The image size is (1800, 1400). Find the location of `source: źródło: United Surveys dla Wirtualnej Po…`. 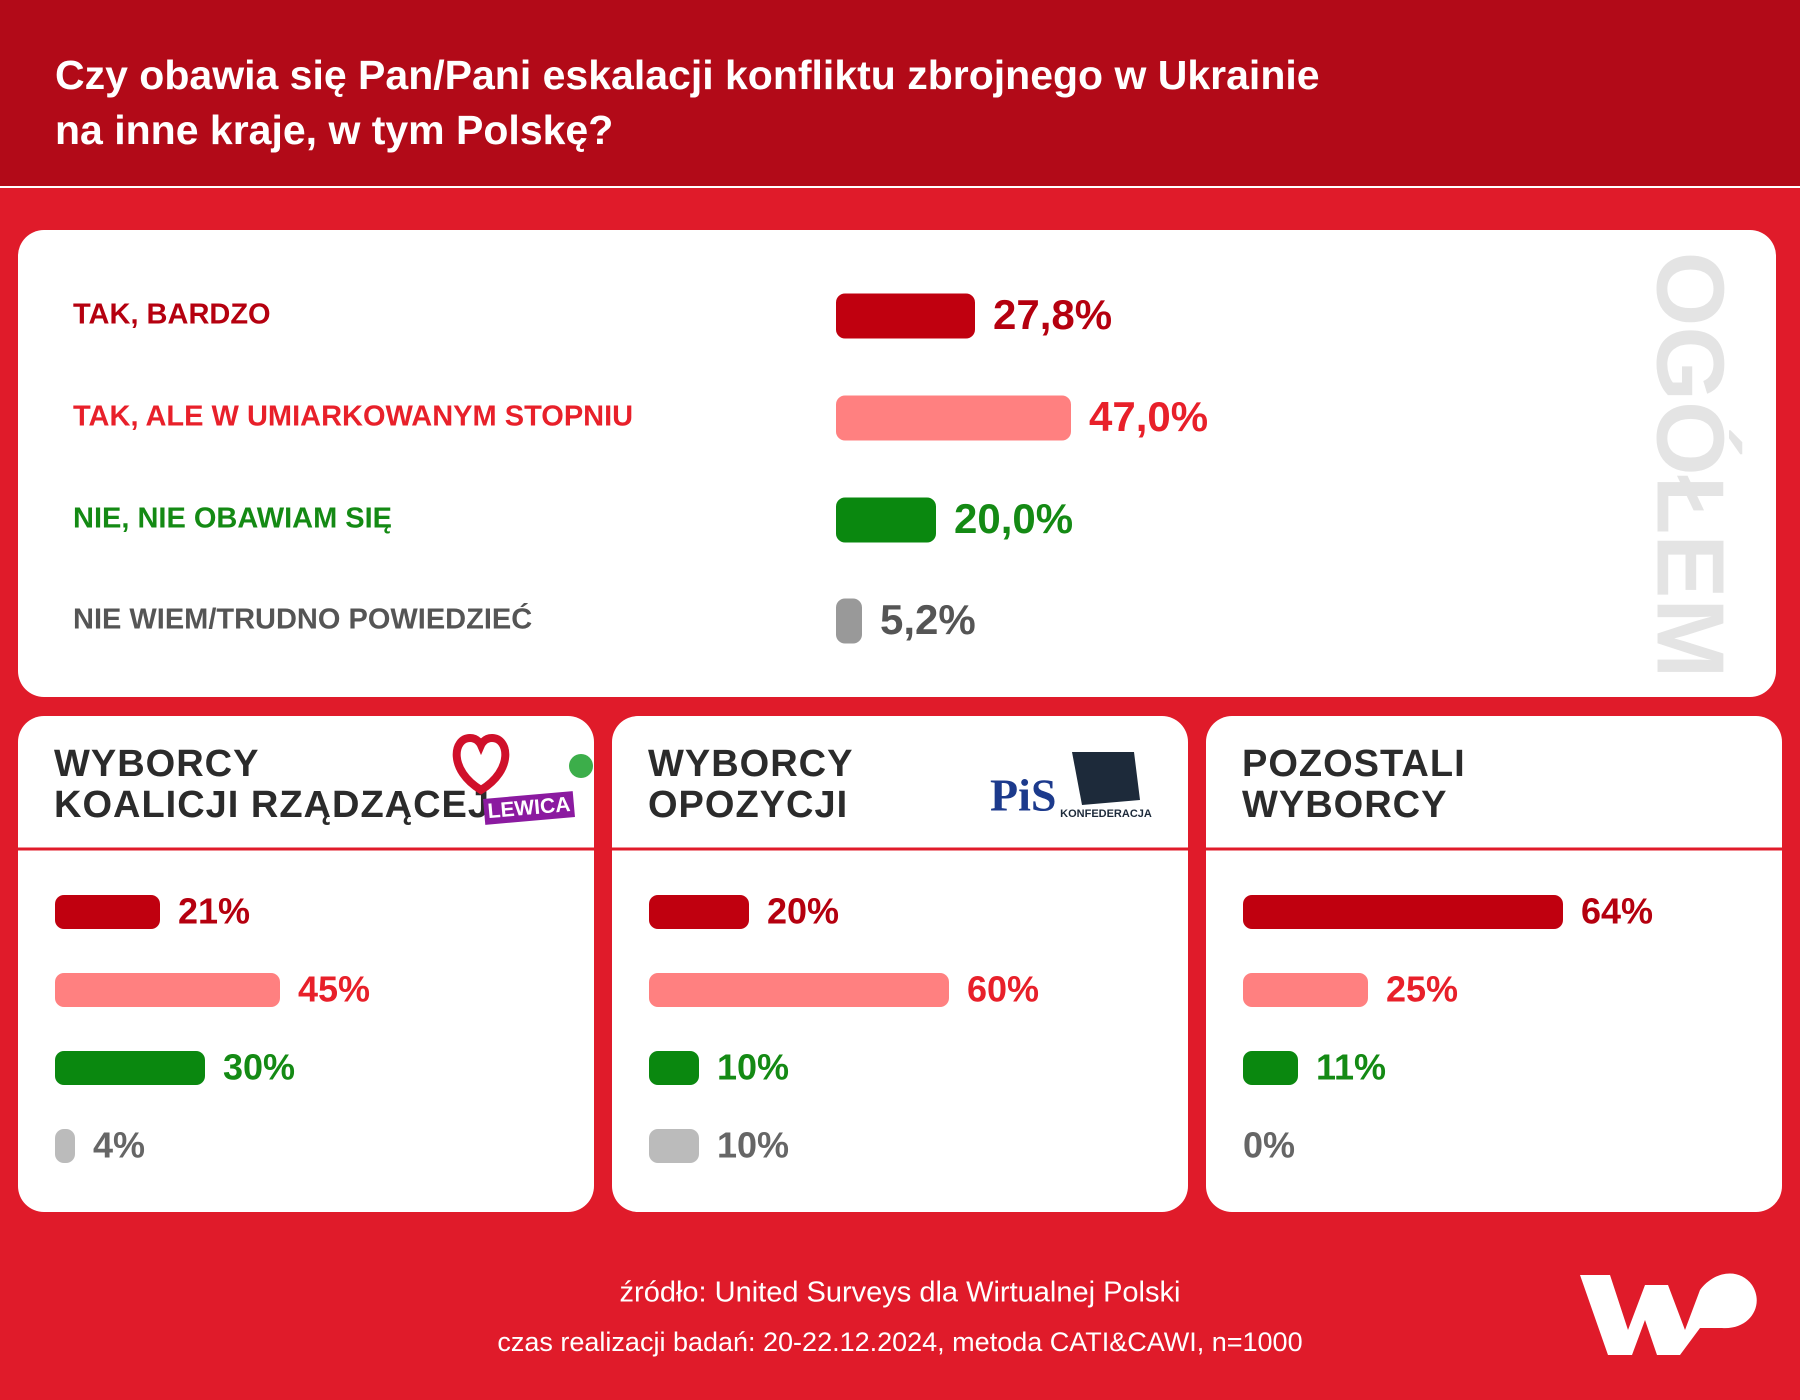

source: źródło: United Surveys dla Wirtualnej Po… is located at coordinates (900, 1293).